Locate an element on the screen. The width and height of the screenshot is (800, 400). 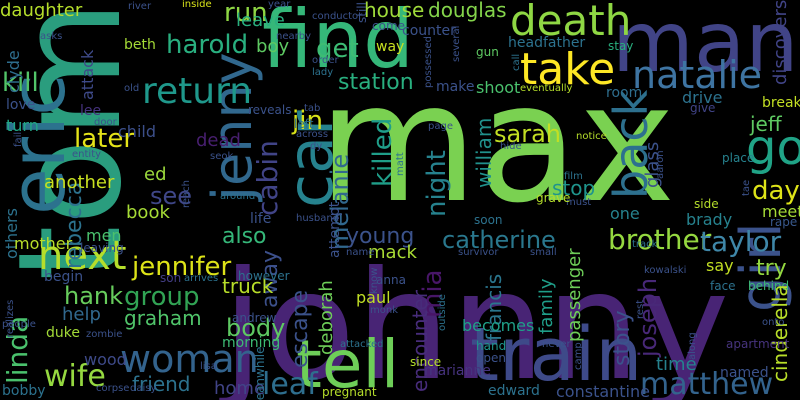
word-pregnant: pregnant is located at coordinates (349, 392).